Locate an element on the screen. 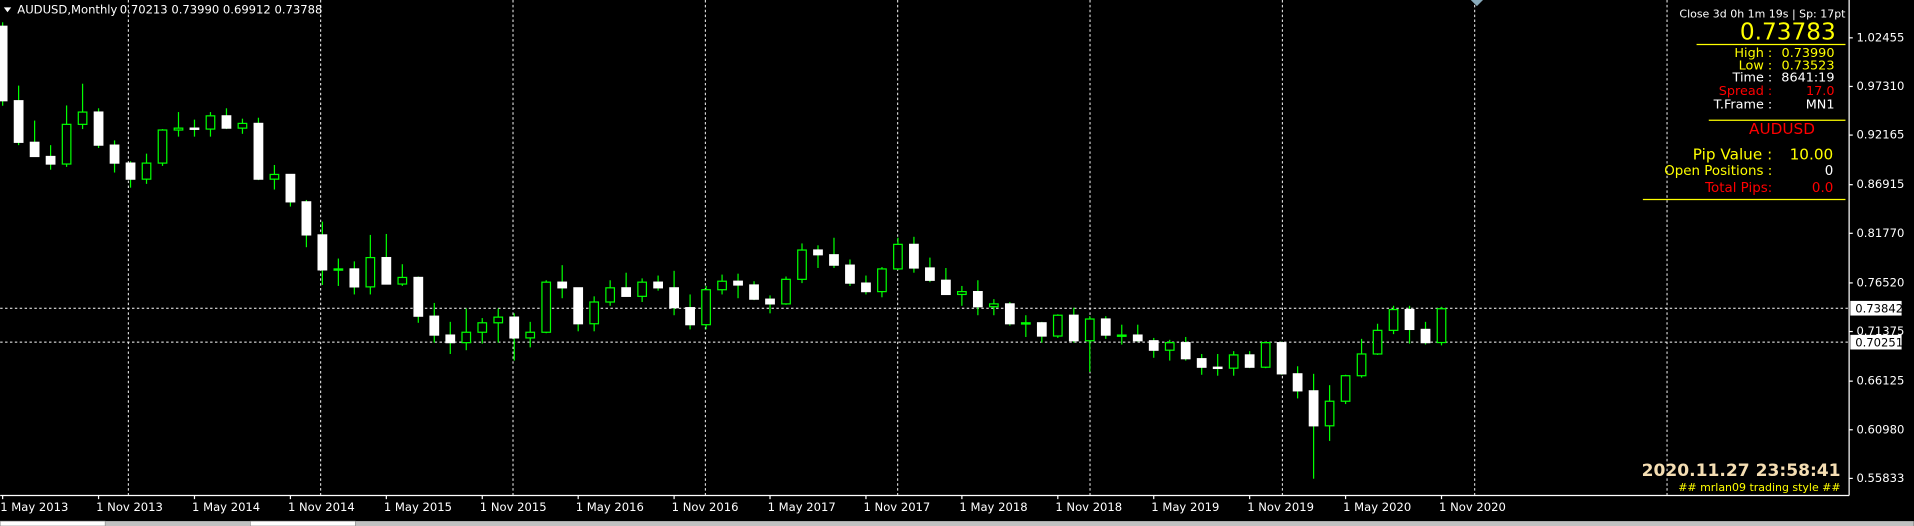  countdown: Close 3d 0h 1m 19s | Sp: 17pt is located at coordinates (1762, 14).